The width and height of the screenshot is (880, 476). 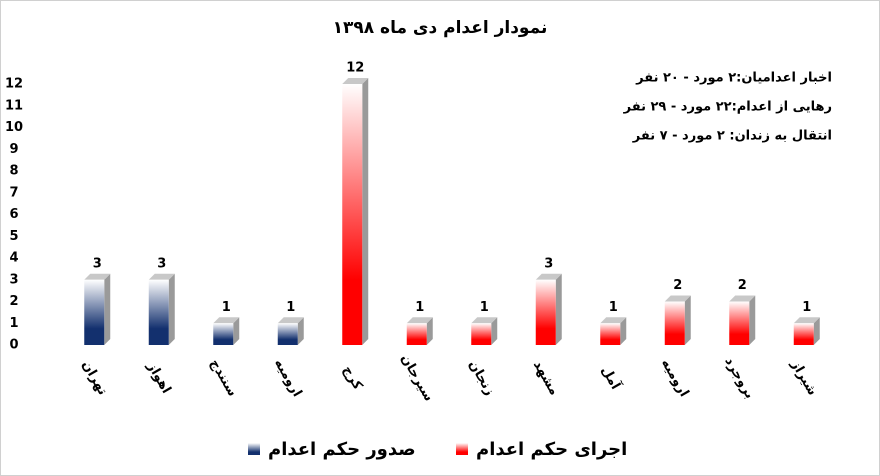 I want to click on chart-title: نمودار اعدام دی ماه ۱۳۹۸, so click(x=440, y=28).